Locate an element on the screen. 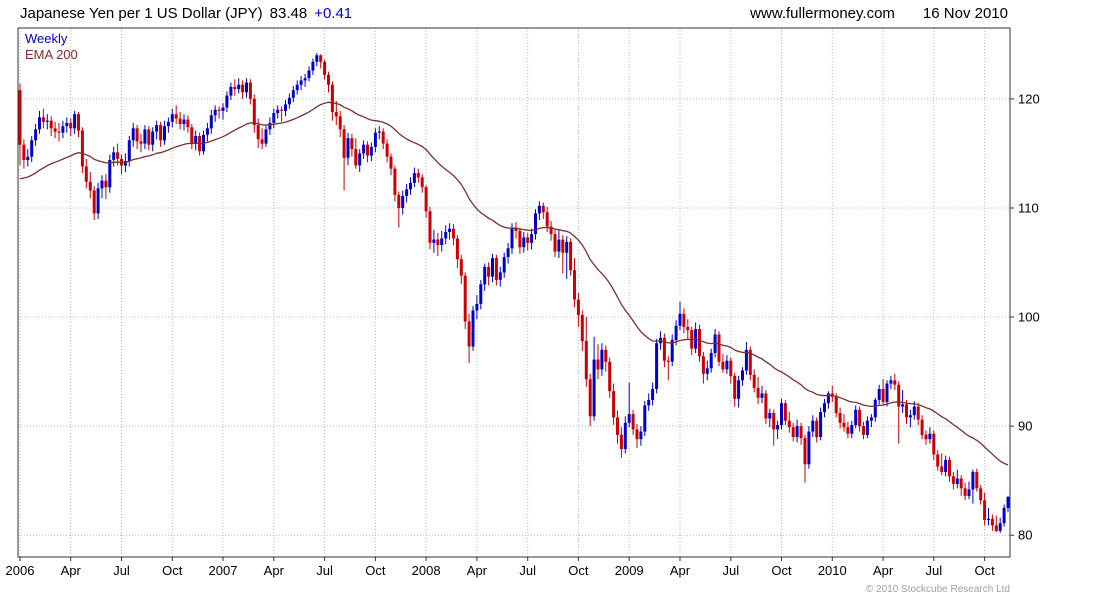  header-meta: www.fullermoney.com 16 Nov 2010 is located at coordinates (879, 13).